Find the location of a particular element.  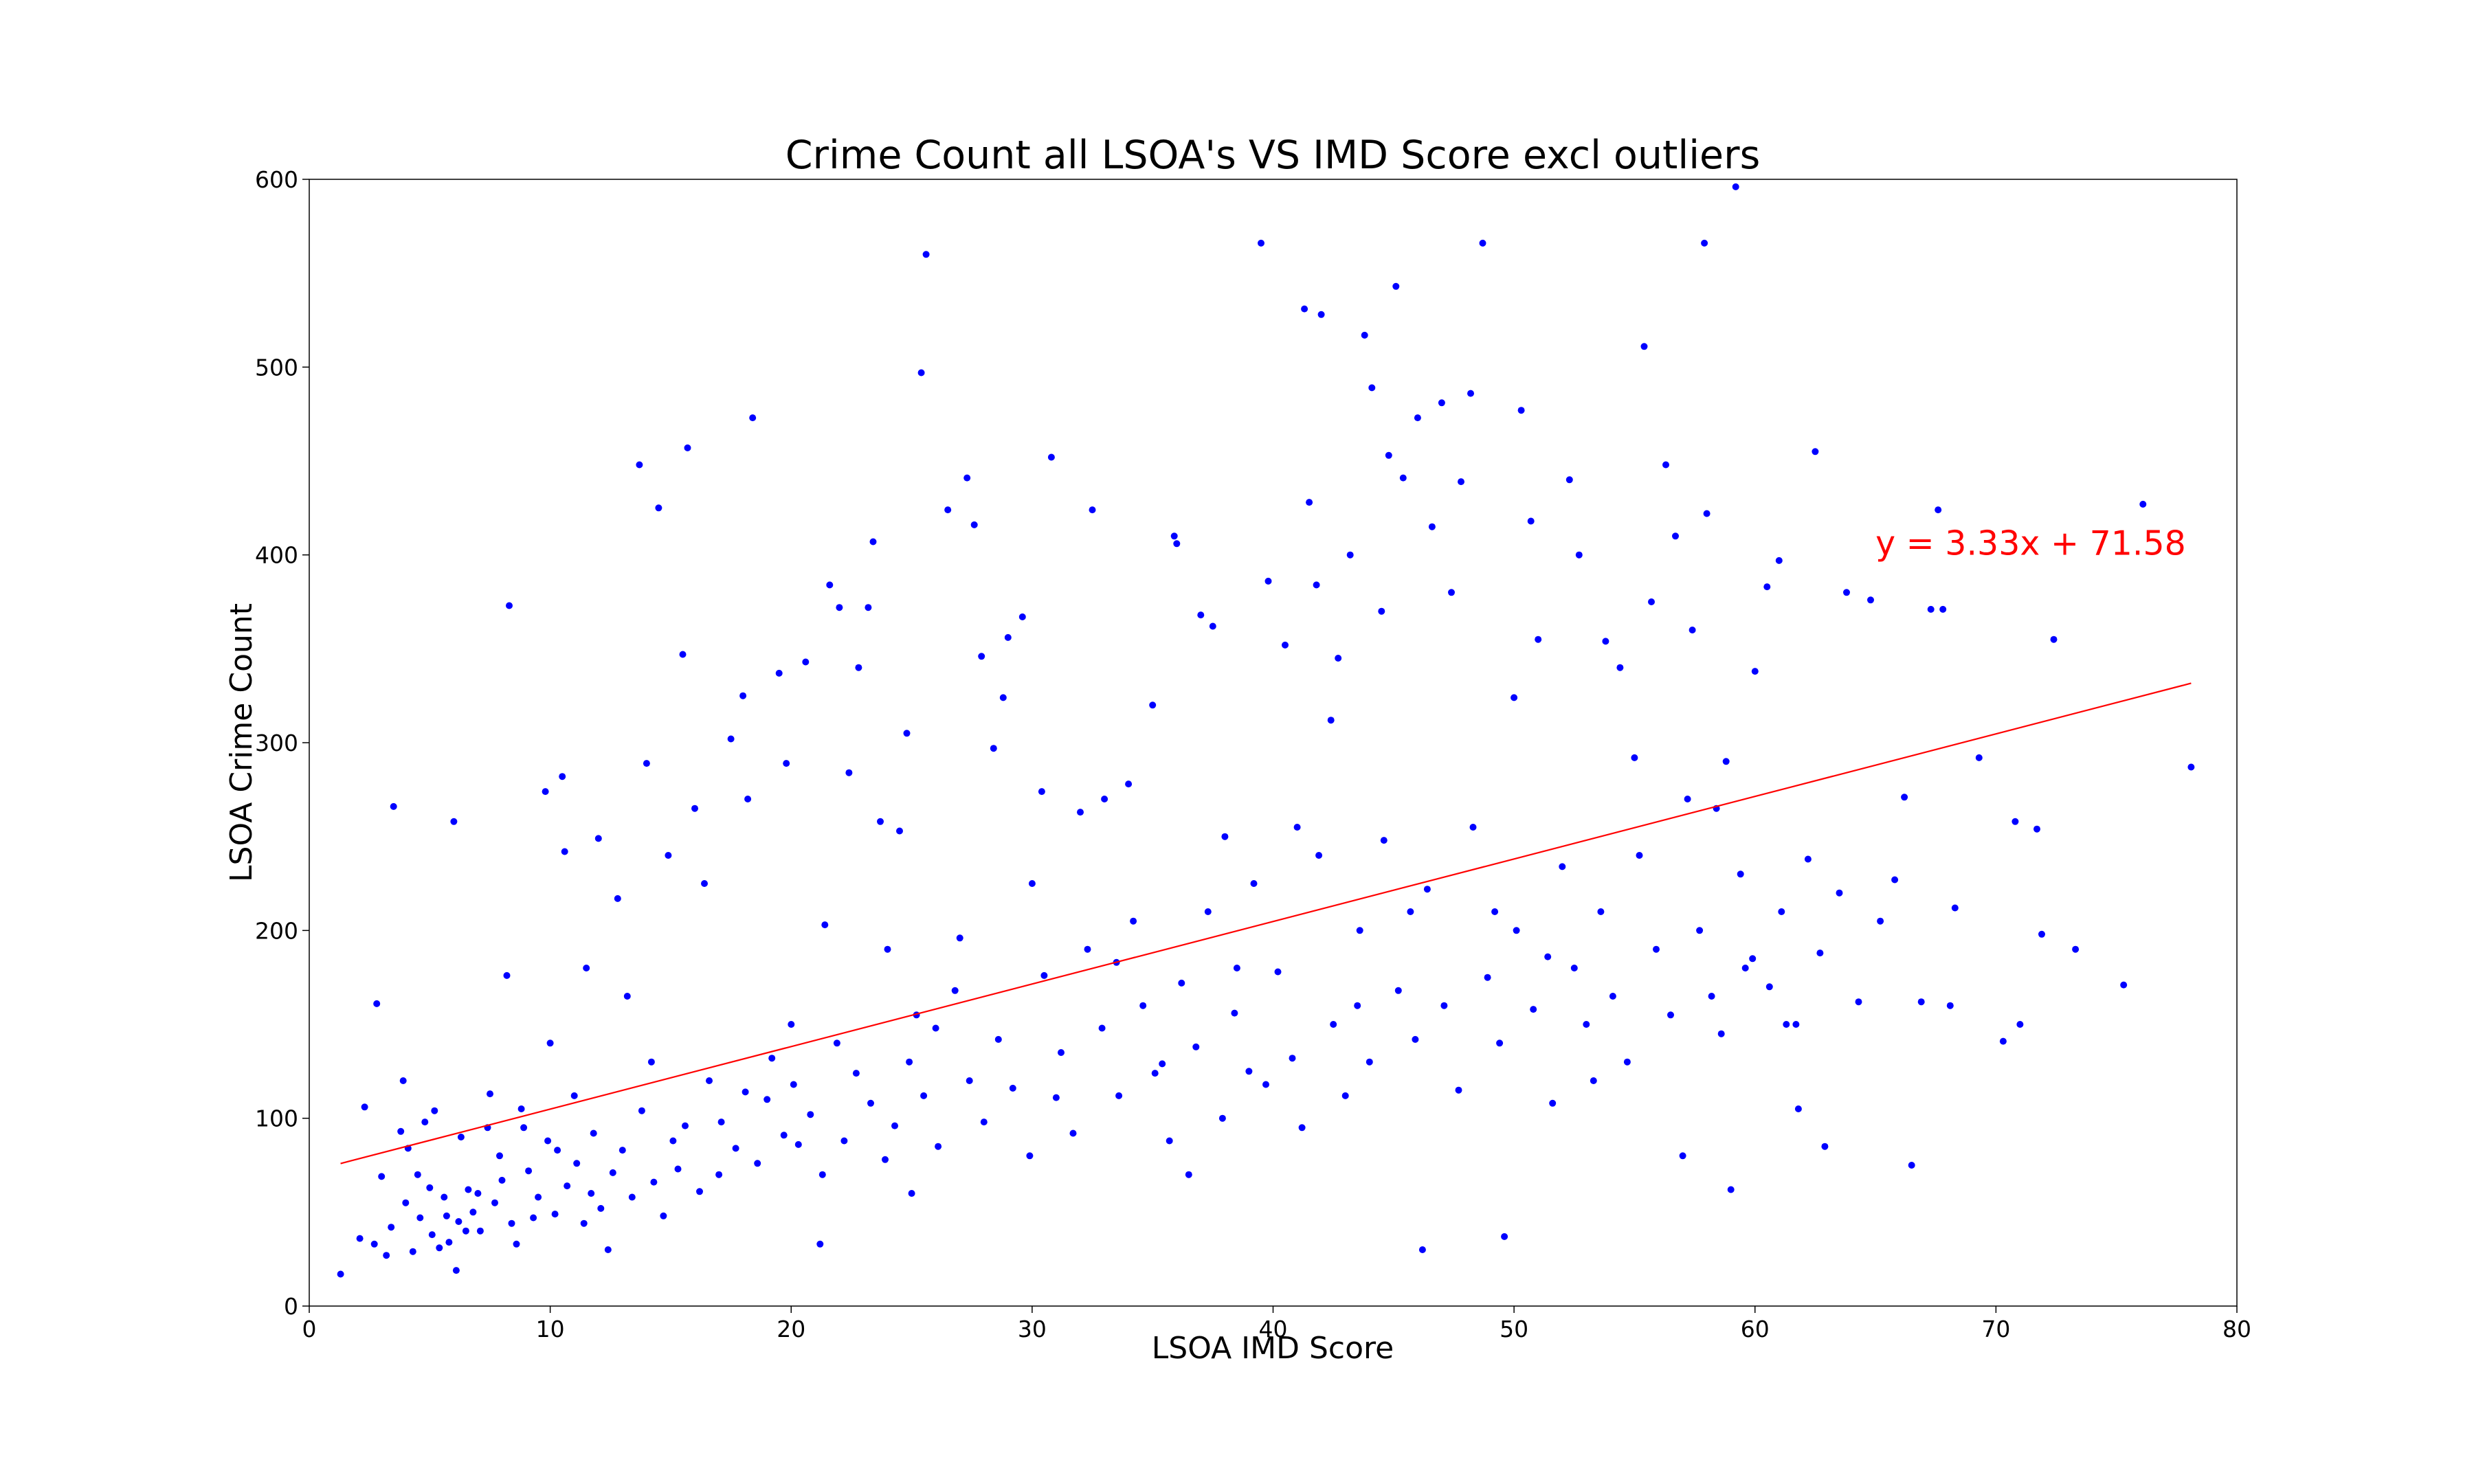

y-tick-label: 500 is located at coordinates (276, 367).